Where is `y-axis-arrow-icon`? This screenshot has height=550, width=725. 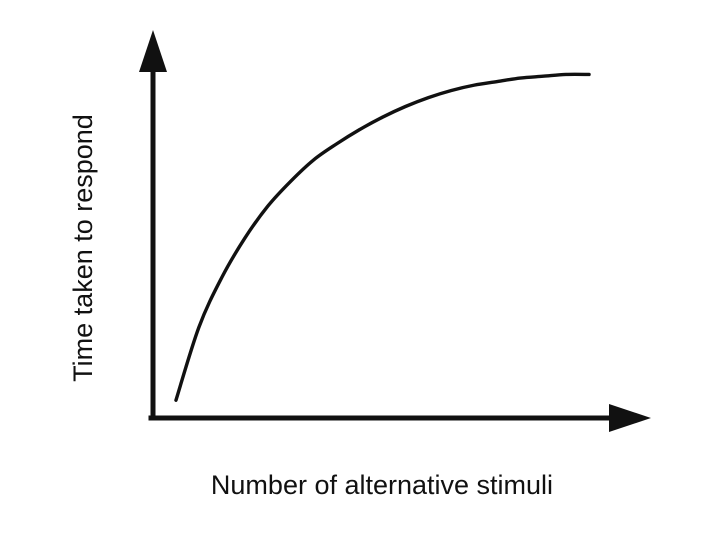 y-axis-arrow-icon is located at coordinates (153, 51).